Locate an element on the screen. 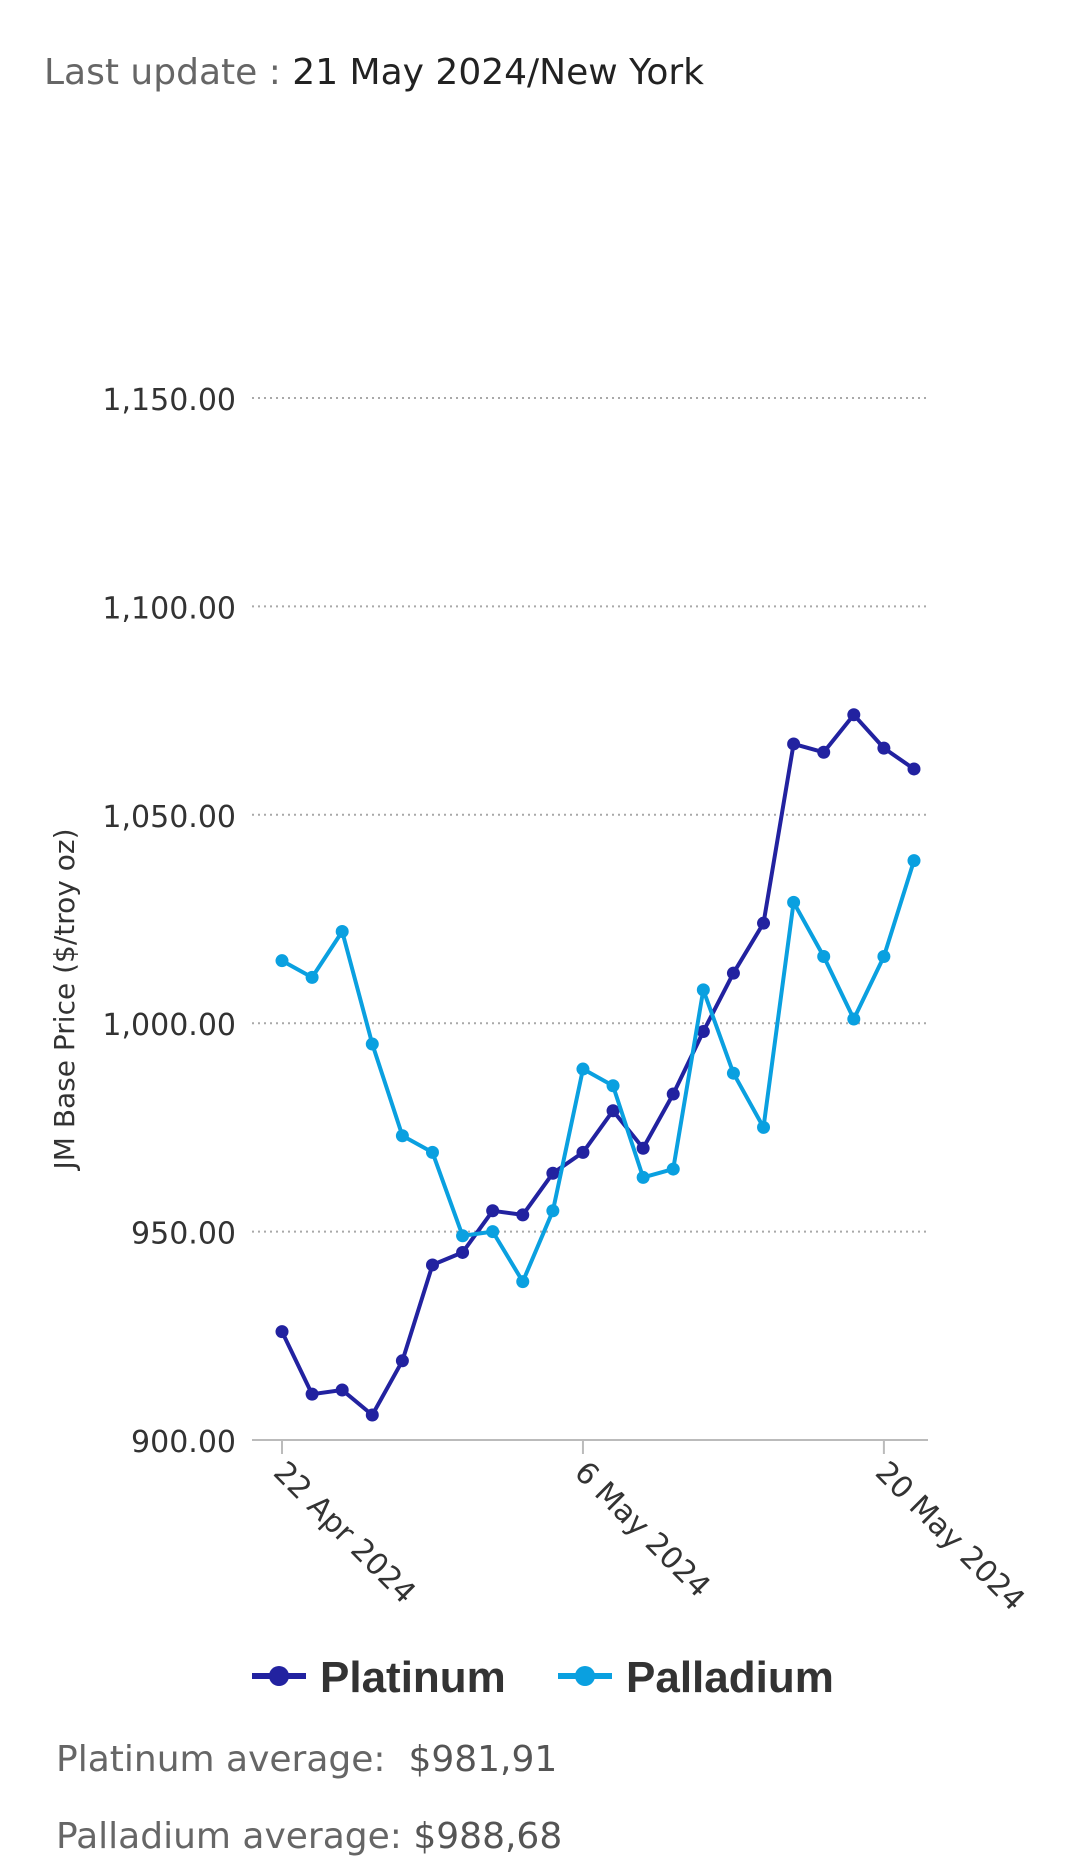 This screenshot has width=1080, height=1862. platinum-legend-label: Platinum is located at coordinates (413, 1676).